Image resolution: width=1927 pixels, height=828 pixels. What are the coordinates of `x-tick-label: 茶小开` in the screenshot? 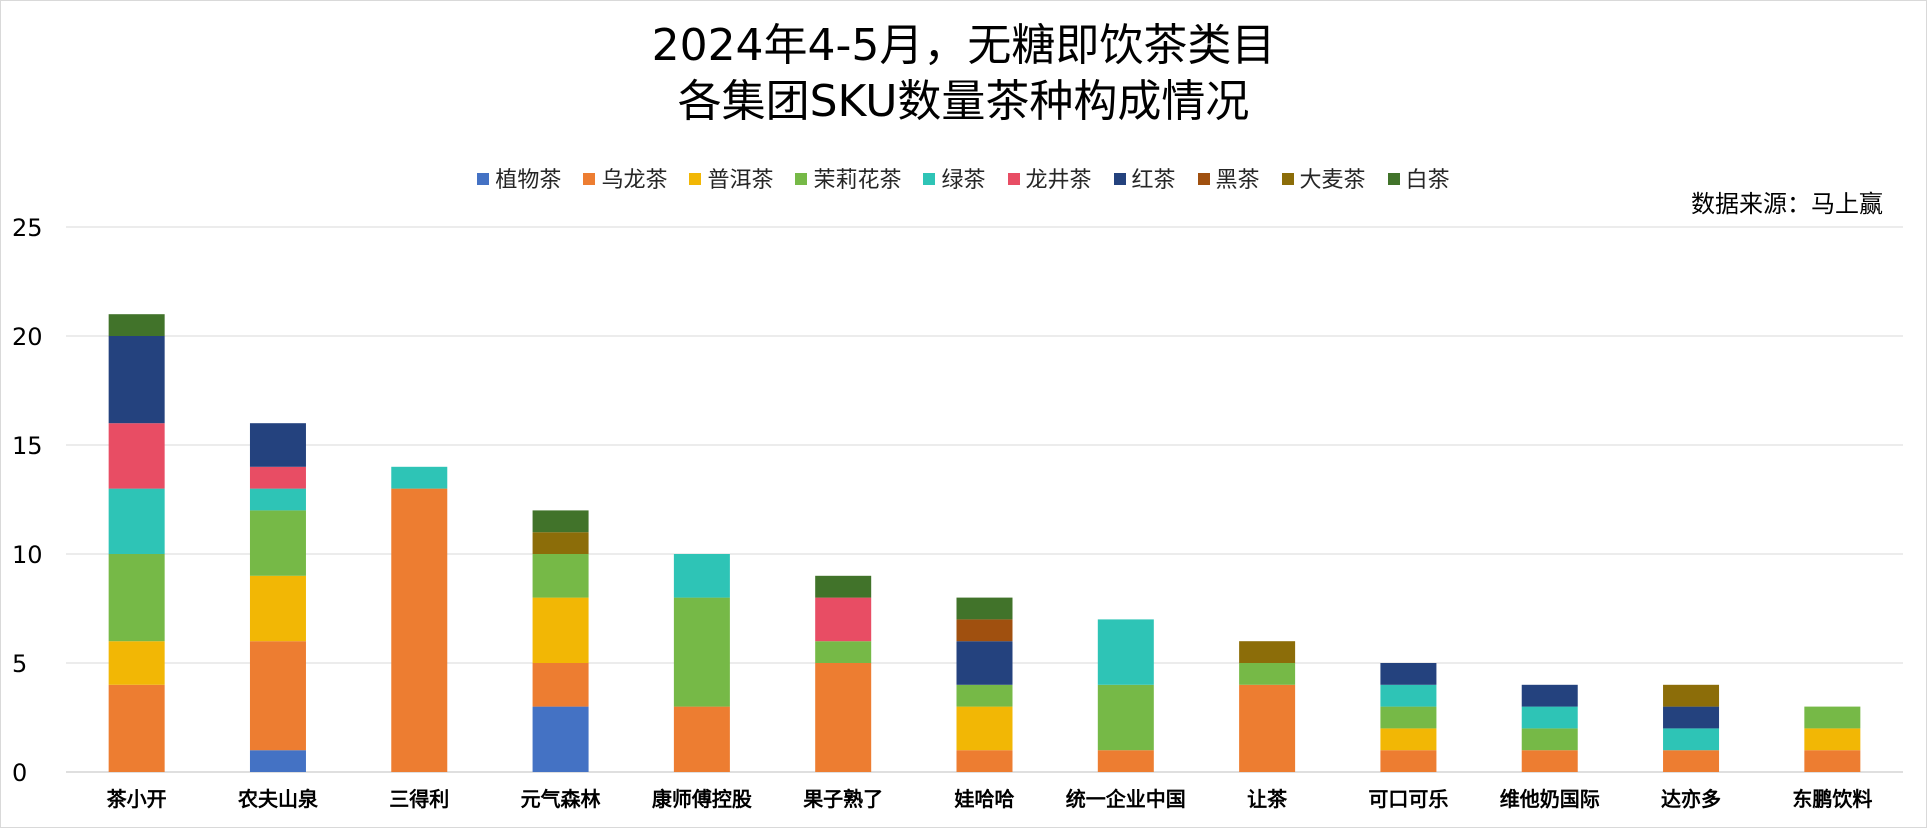 It's located at (137, 799).